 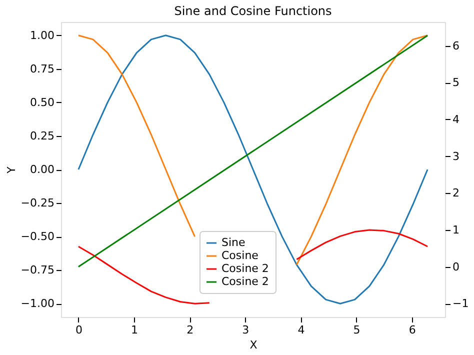 What do you see at coordinates (412, 330) in the screenshot?
I see `x-tick-label: 6` at bounding box center [412, 330].